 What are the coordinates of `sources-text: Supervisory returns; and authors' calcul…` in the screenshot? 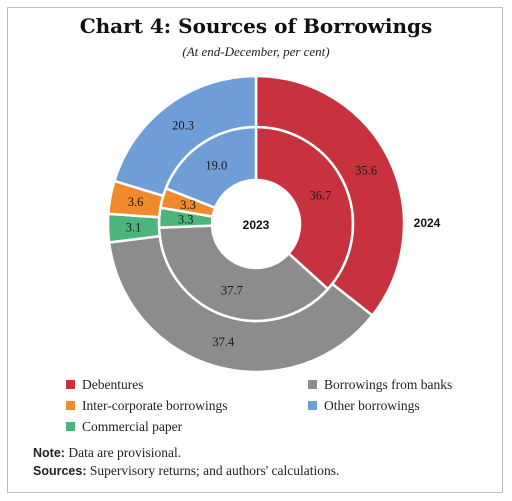 It's located at (214, 470).